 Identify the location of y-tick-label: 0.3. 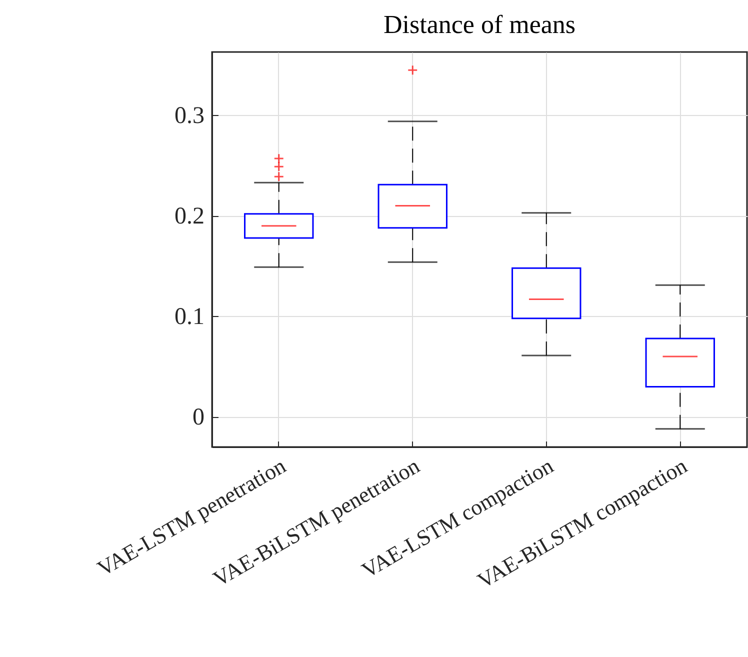
(189, 115).